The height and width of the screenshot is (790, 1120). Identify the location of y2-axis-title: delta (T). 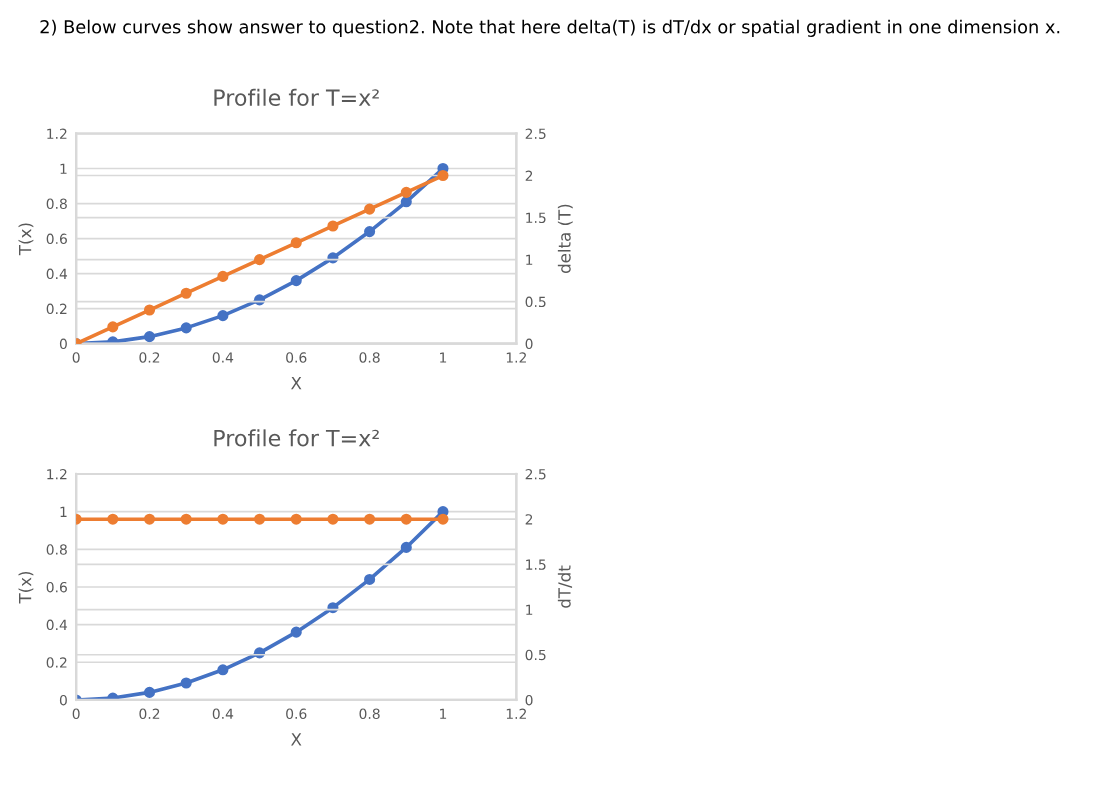
(565, 239).